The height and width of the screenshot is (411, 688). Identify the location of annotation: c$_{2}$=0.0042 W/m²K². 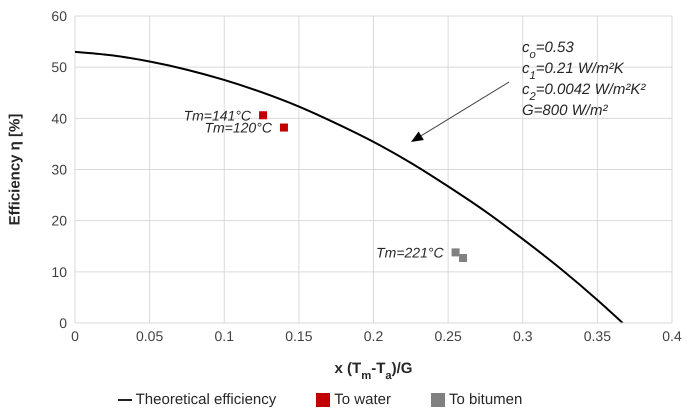
(584, 92).